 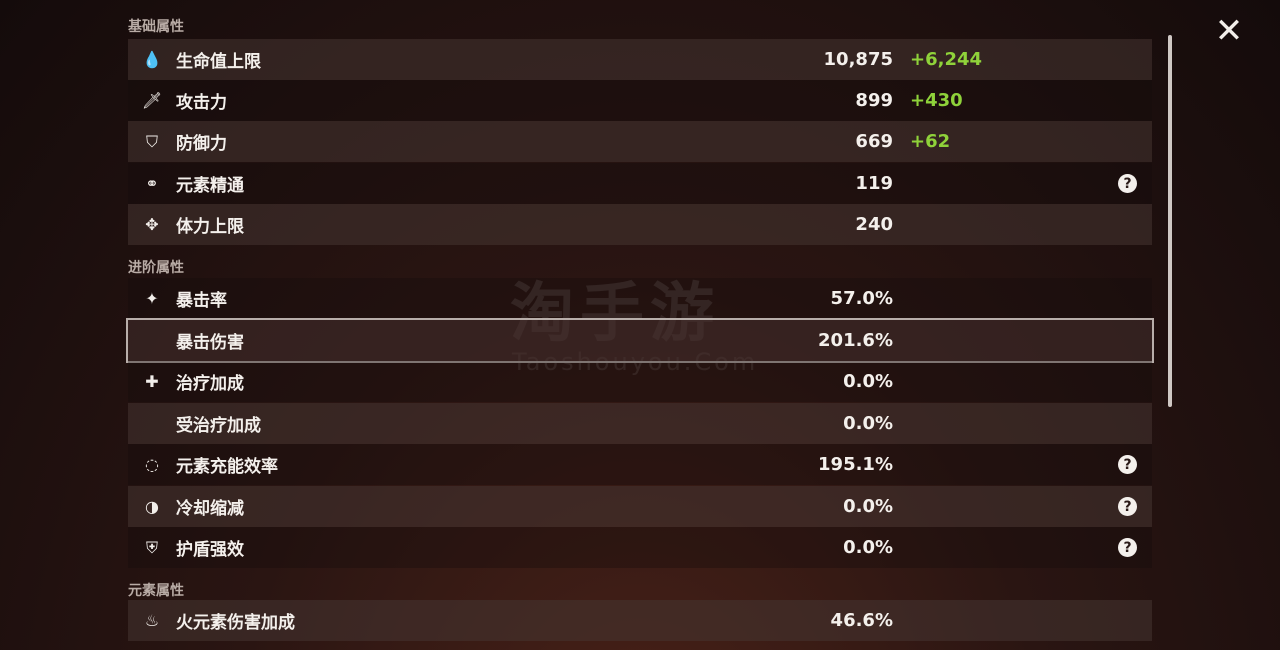 I want to click on scrollbar, so click(x=1170, y=221).